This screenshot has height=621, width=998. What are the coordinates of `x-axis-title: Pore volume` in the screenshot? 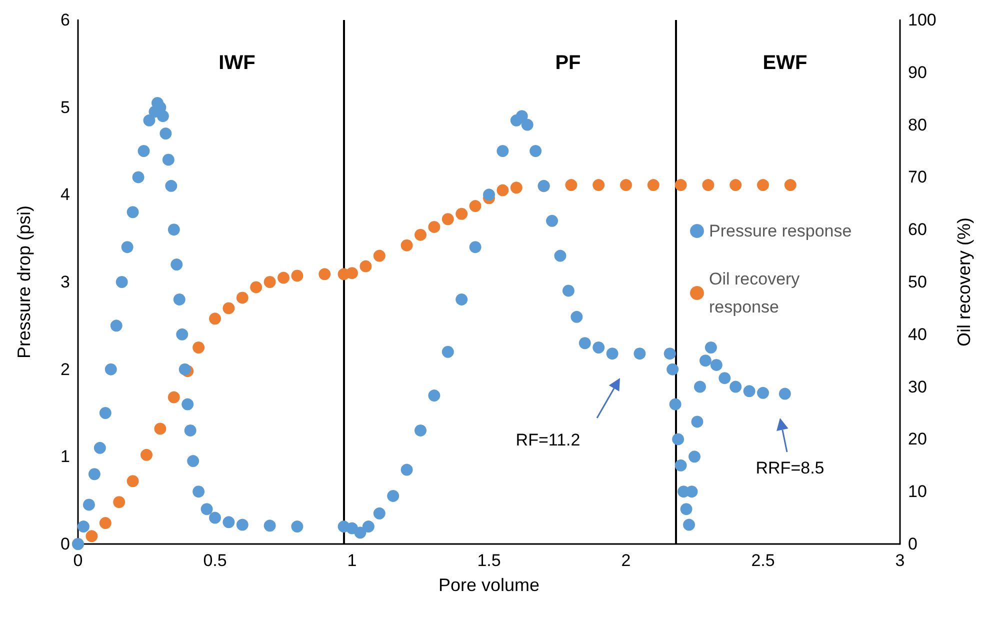 It's located at (489, 585).